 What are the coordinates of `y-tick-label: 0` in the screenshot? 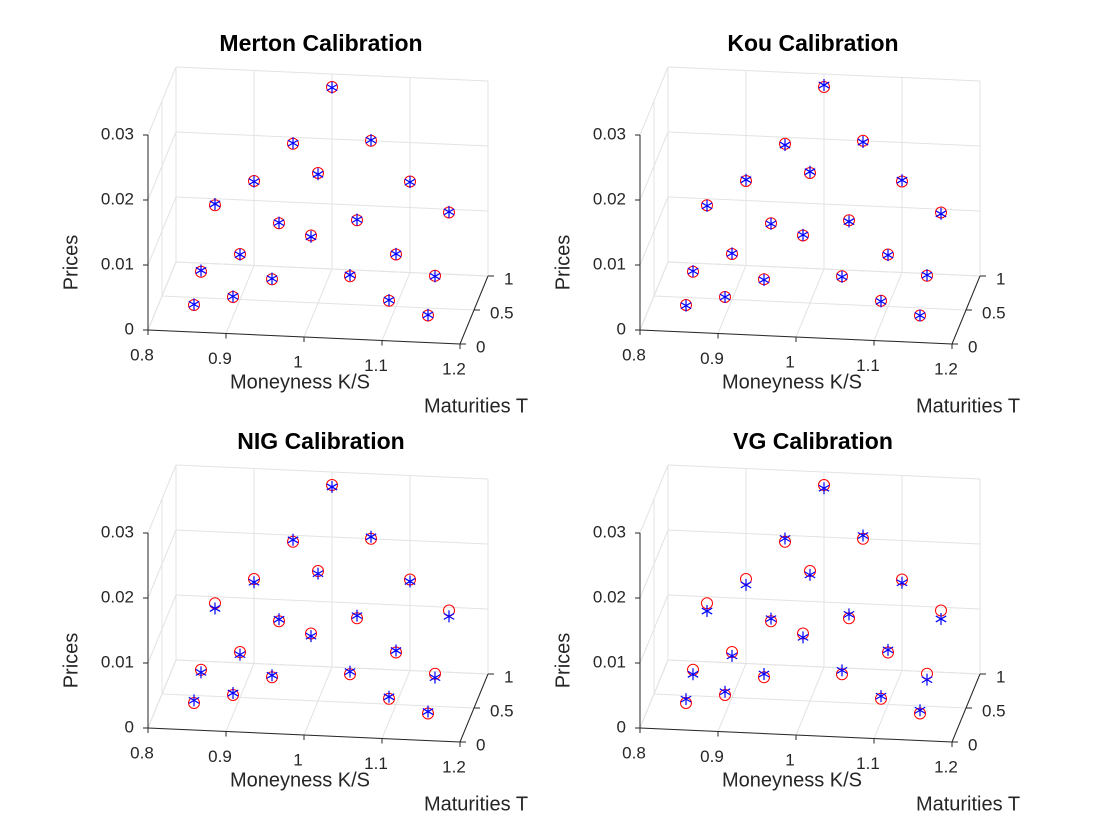 It's located at (972, 346).